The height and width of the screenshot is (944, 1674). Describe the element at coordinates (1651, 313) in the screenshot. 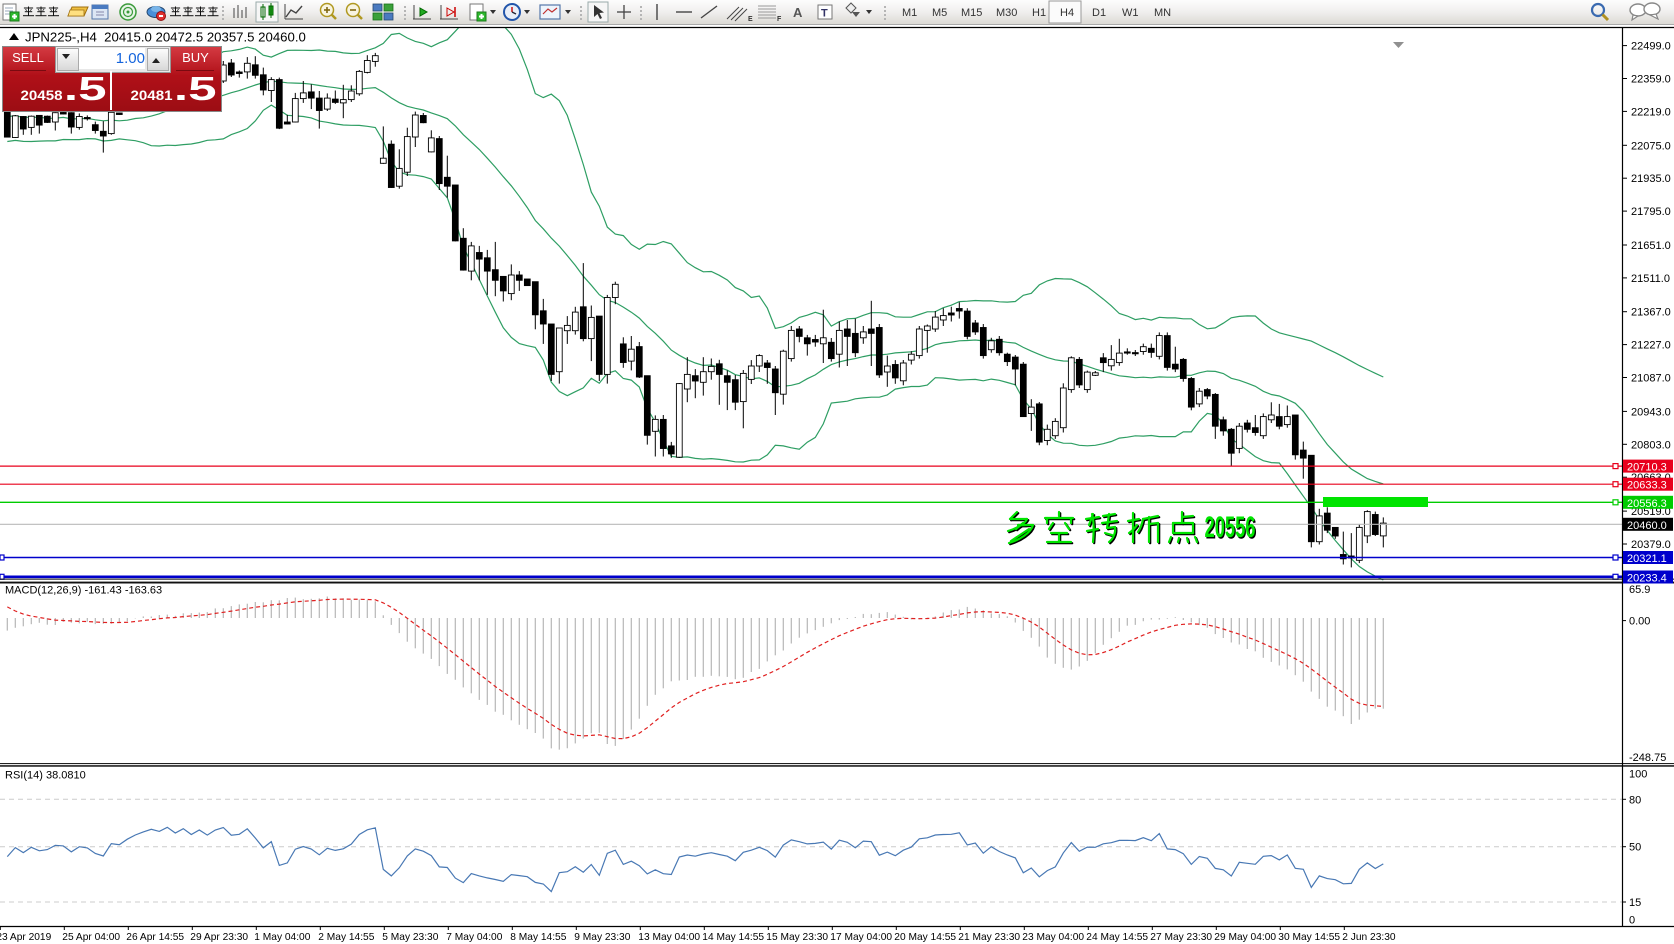

I see `svg-text: 21367.0` at that location.